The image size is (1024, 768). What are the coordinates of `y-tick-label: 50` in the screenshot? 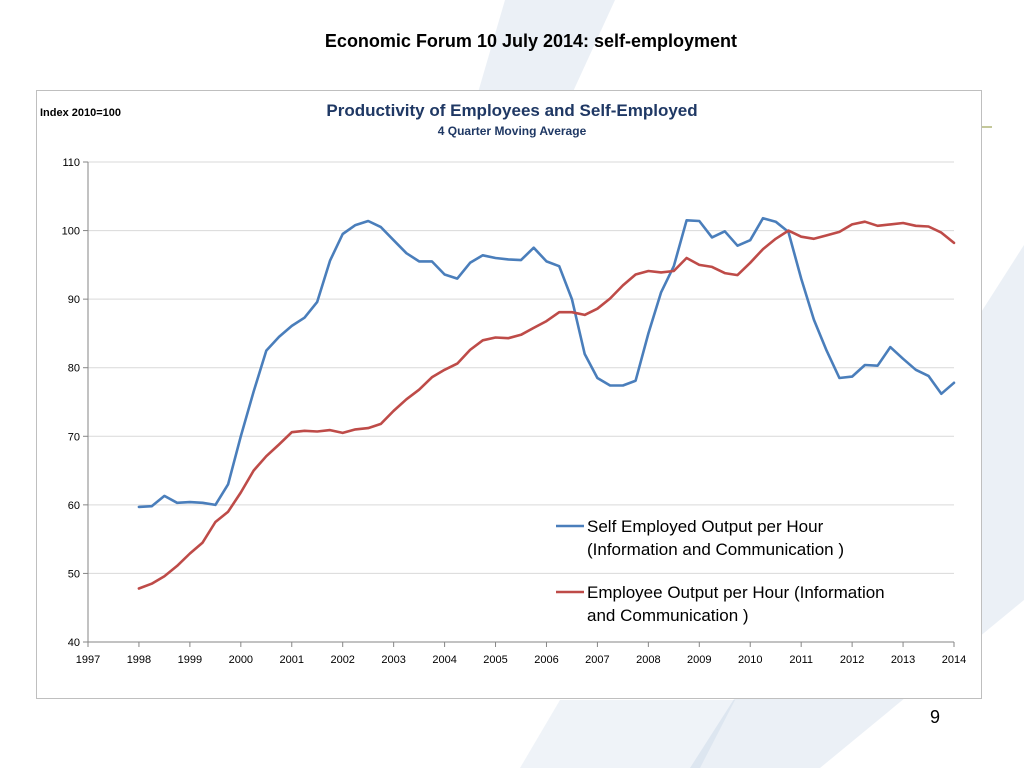 It's located at (74, 574).